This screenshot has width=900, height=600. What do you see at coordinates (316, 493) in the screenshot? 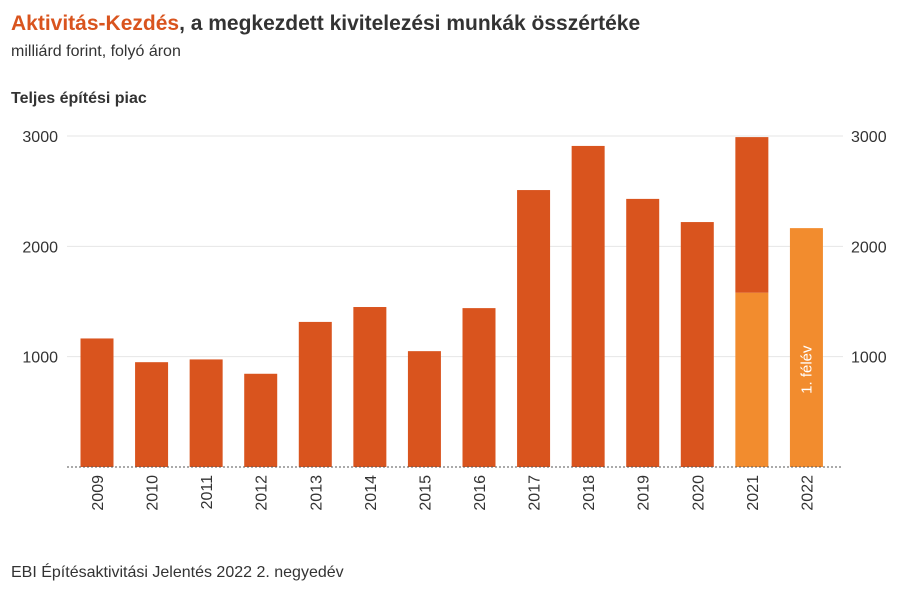
I see `x-tick-label: 2013` at bounding box center [316, 493].